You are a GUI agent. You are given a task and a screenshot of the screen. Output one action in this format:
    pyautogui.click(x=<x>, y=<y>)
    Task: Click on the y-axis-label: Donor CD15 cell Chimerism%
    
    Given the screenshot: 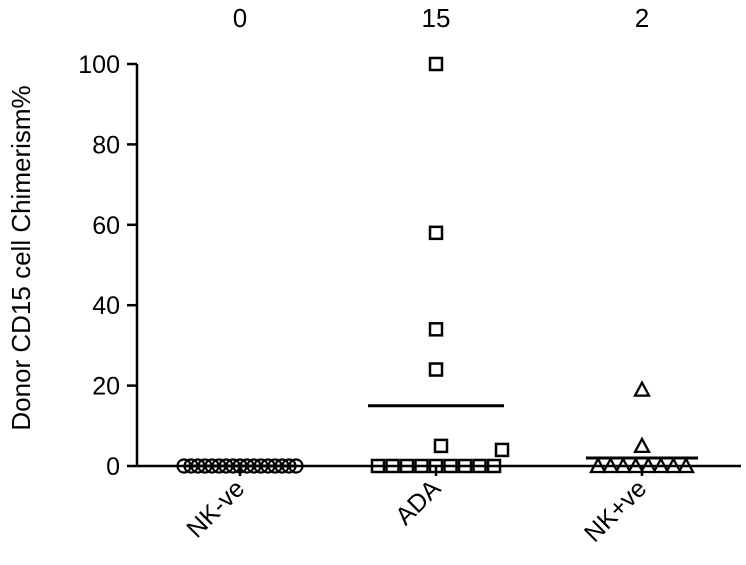 What is the action you would take?
    pyautogui.click(x=21, y=257)
    